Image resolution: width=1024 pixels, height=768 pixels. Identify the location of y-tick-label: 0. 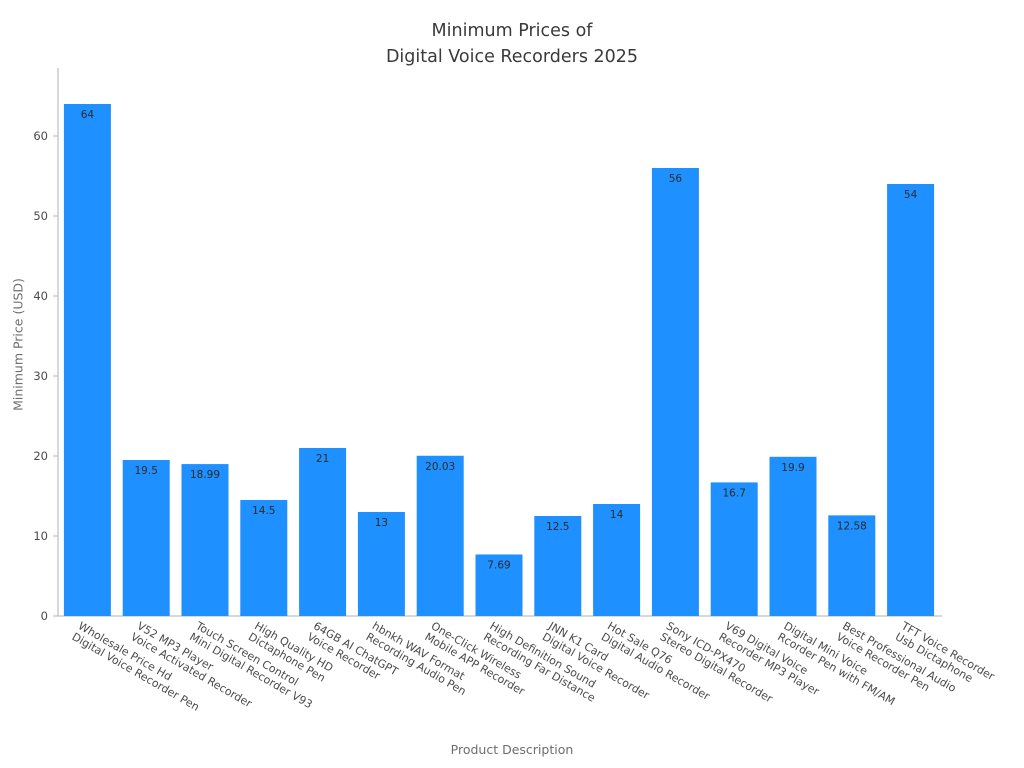
(44, 616).